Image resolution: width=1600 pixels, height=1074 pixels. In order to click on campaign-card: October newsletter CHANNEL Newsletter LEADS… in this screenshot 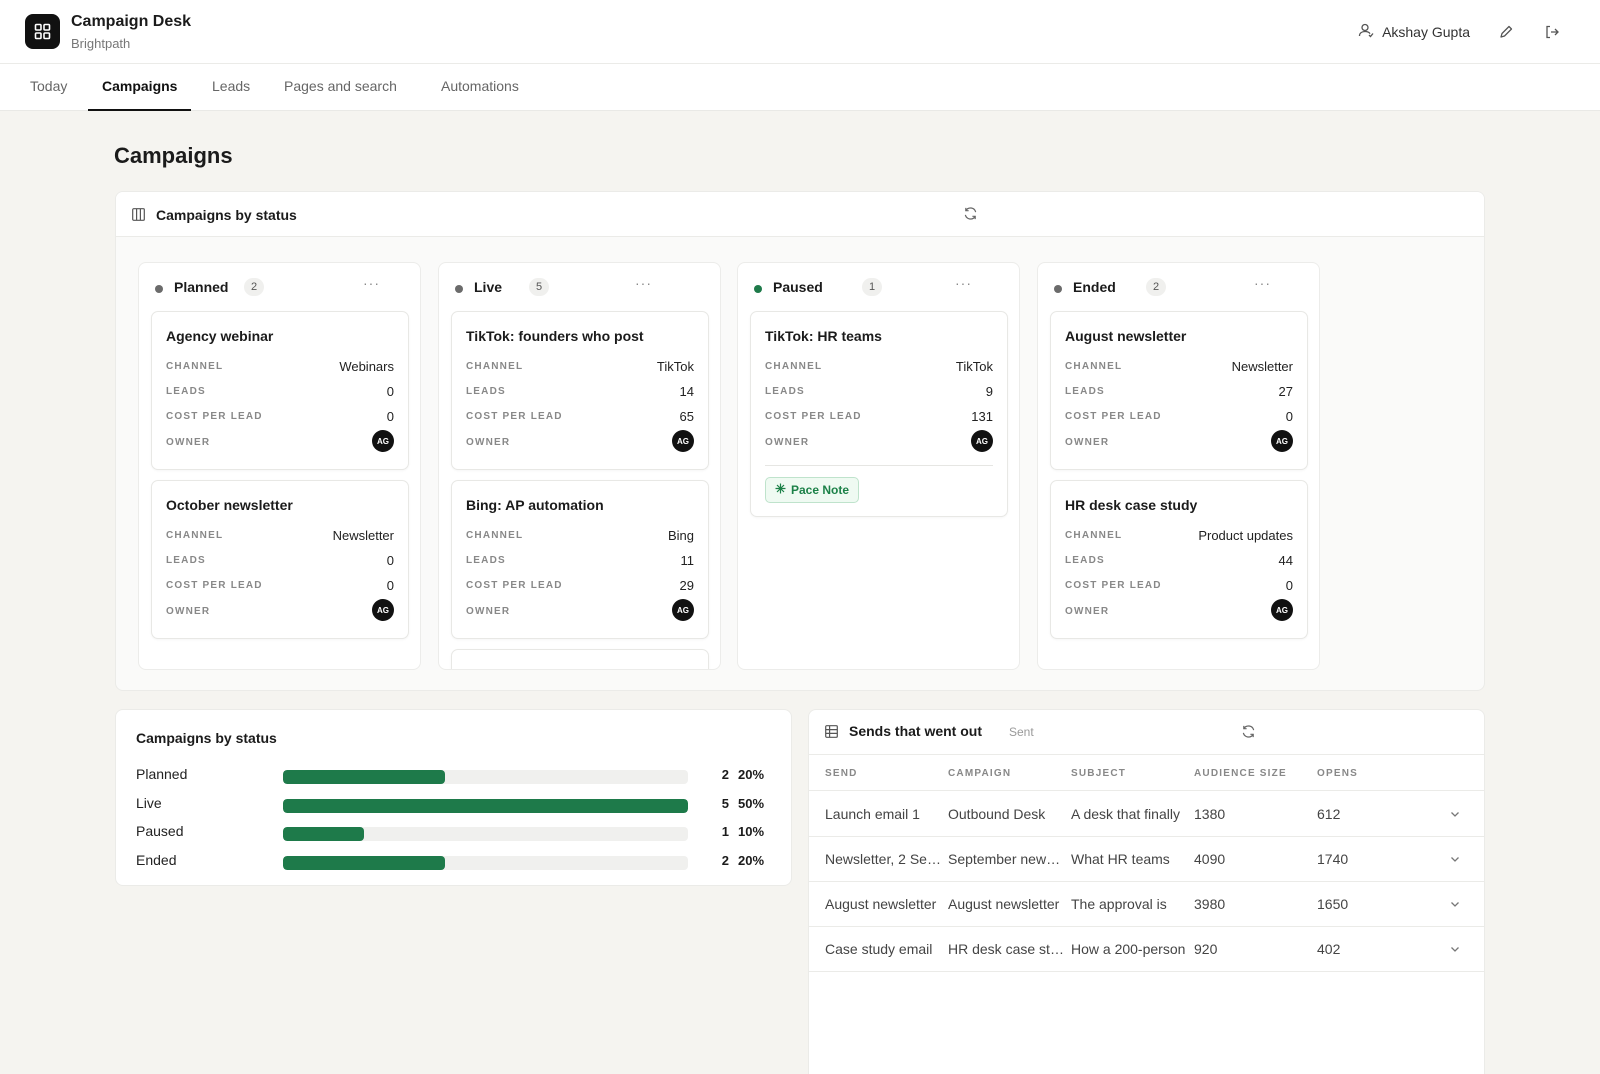, I will do `click(280, 559)`.